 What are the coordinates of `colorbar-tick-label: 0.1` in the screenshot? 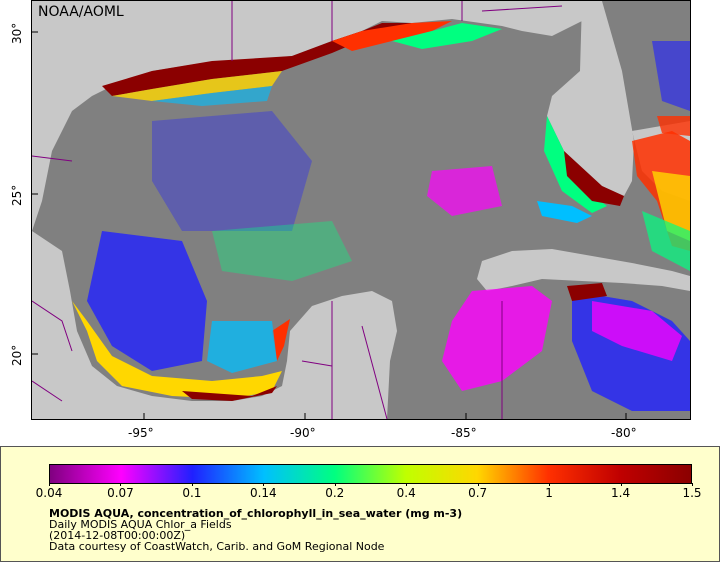 It's located at (192, 493).